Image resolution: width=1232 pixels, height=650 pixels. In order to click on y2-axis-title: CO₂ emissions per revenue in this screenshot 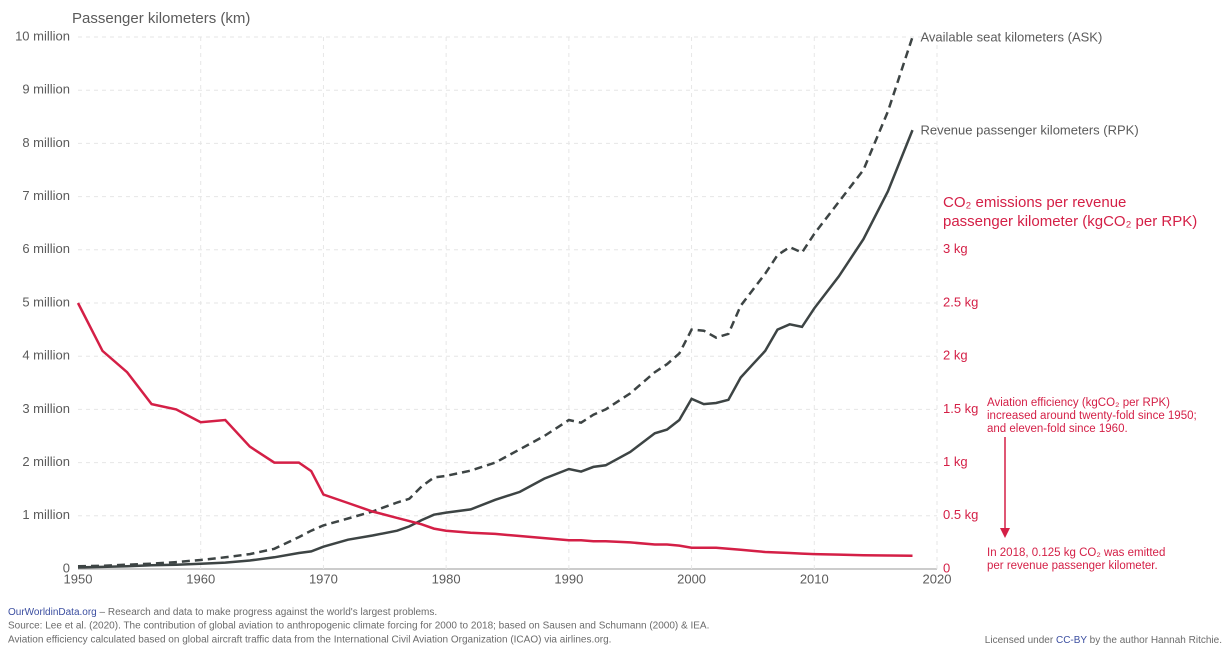, I will do `click(1034, 202)`.